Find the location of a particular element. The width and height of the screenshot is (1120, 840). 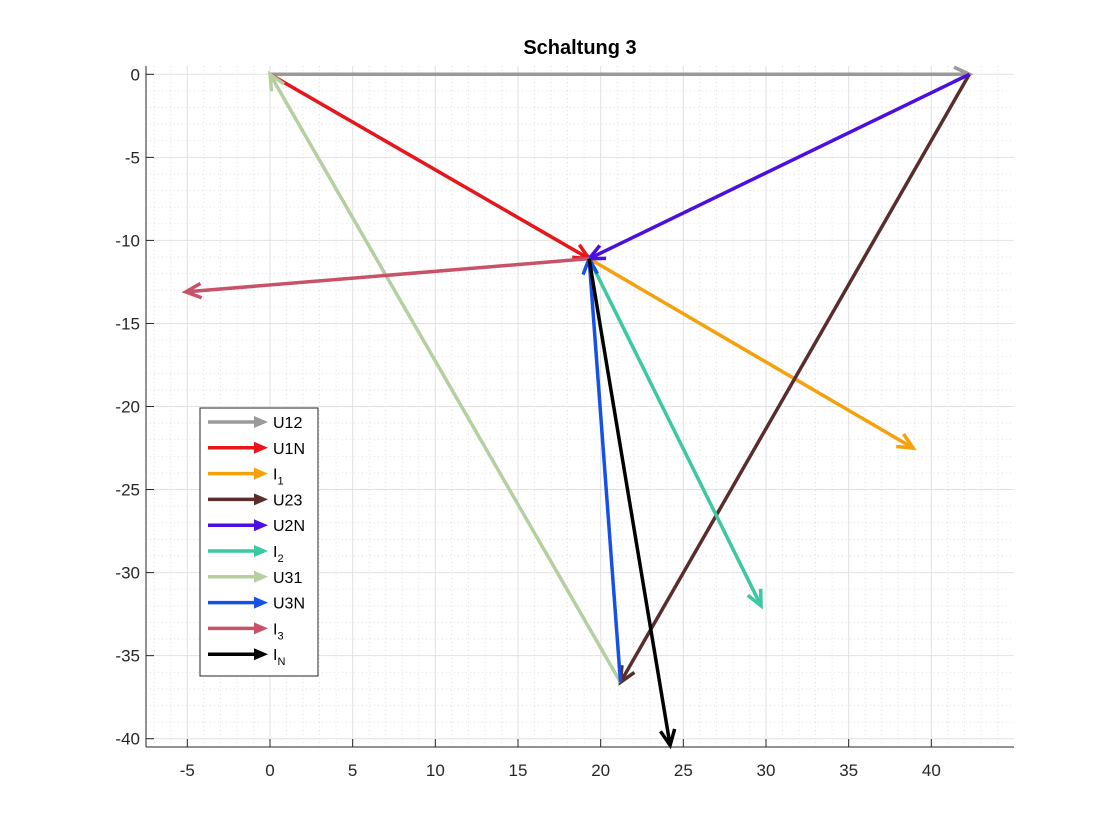

y-tick-label: -15 is located at coordinates (127, 323).